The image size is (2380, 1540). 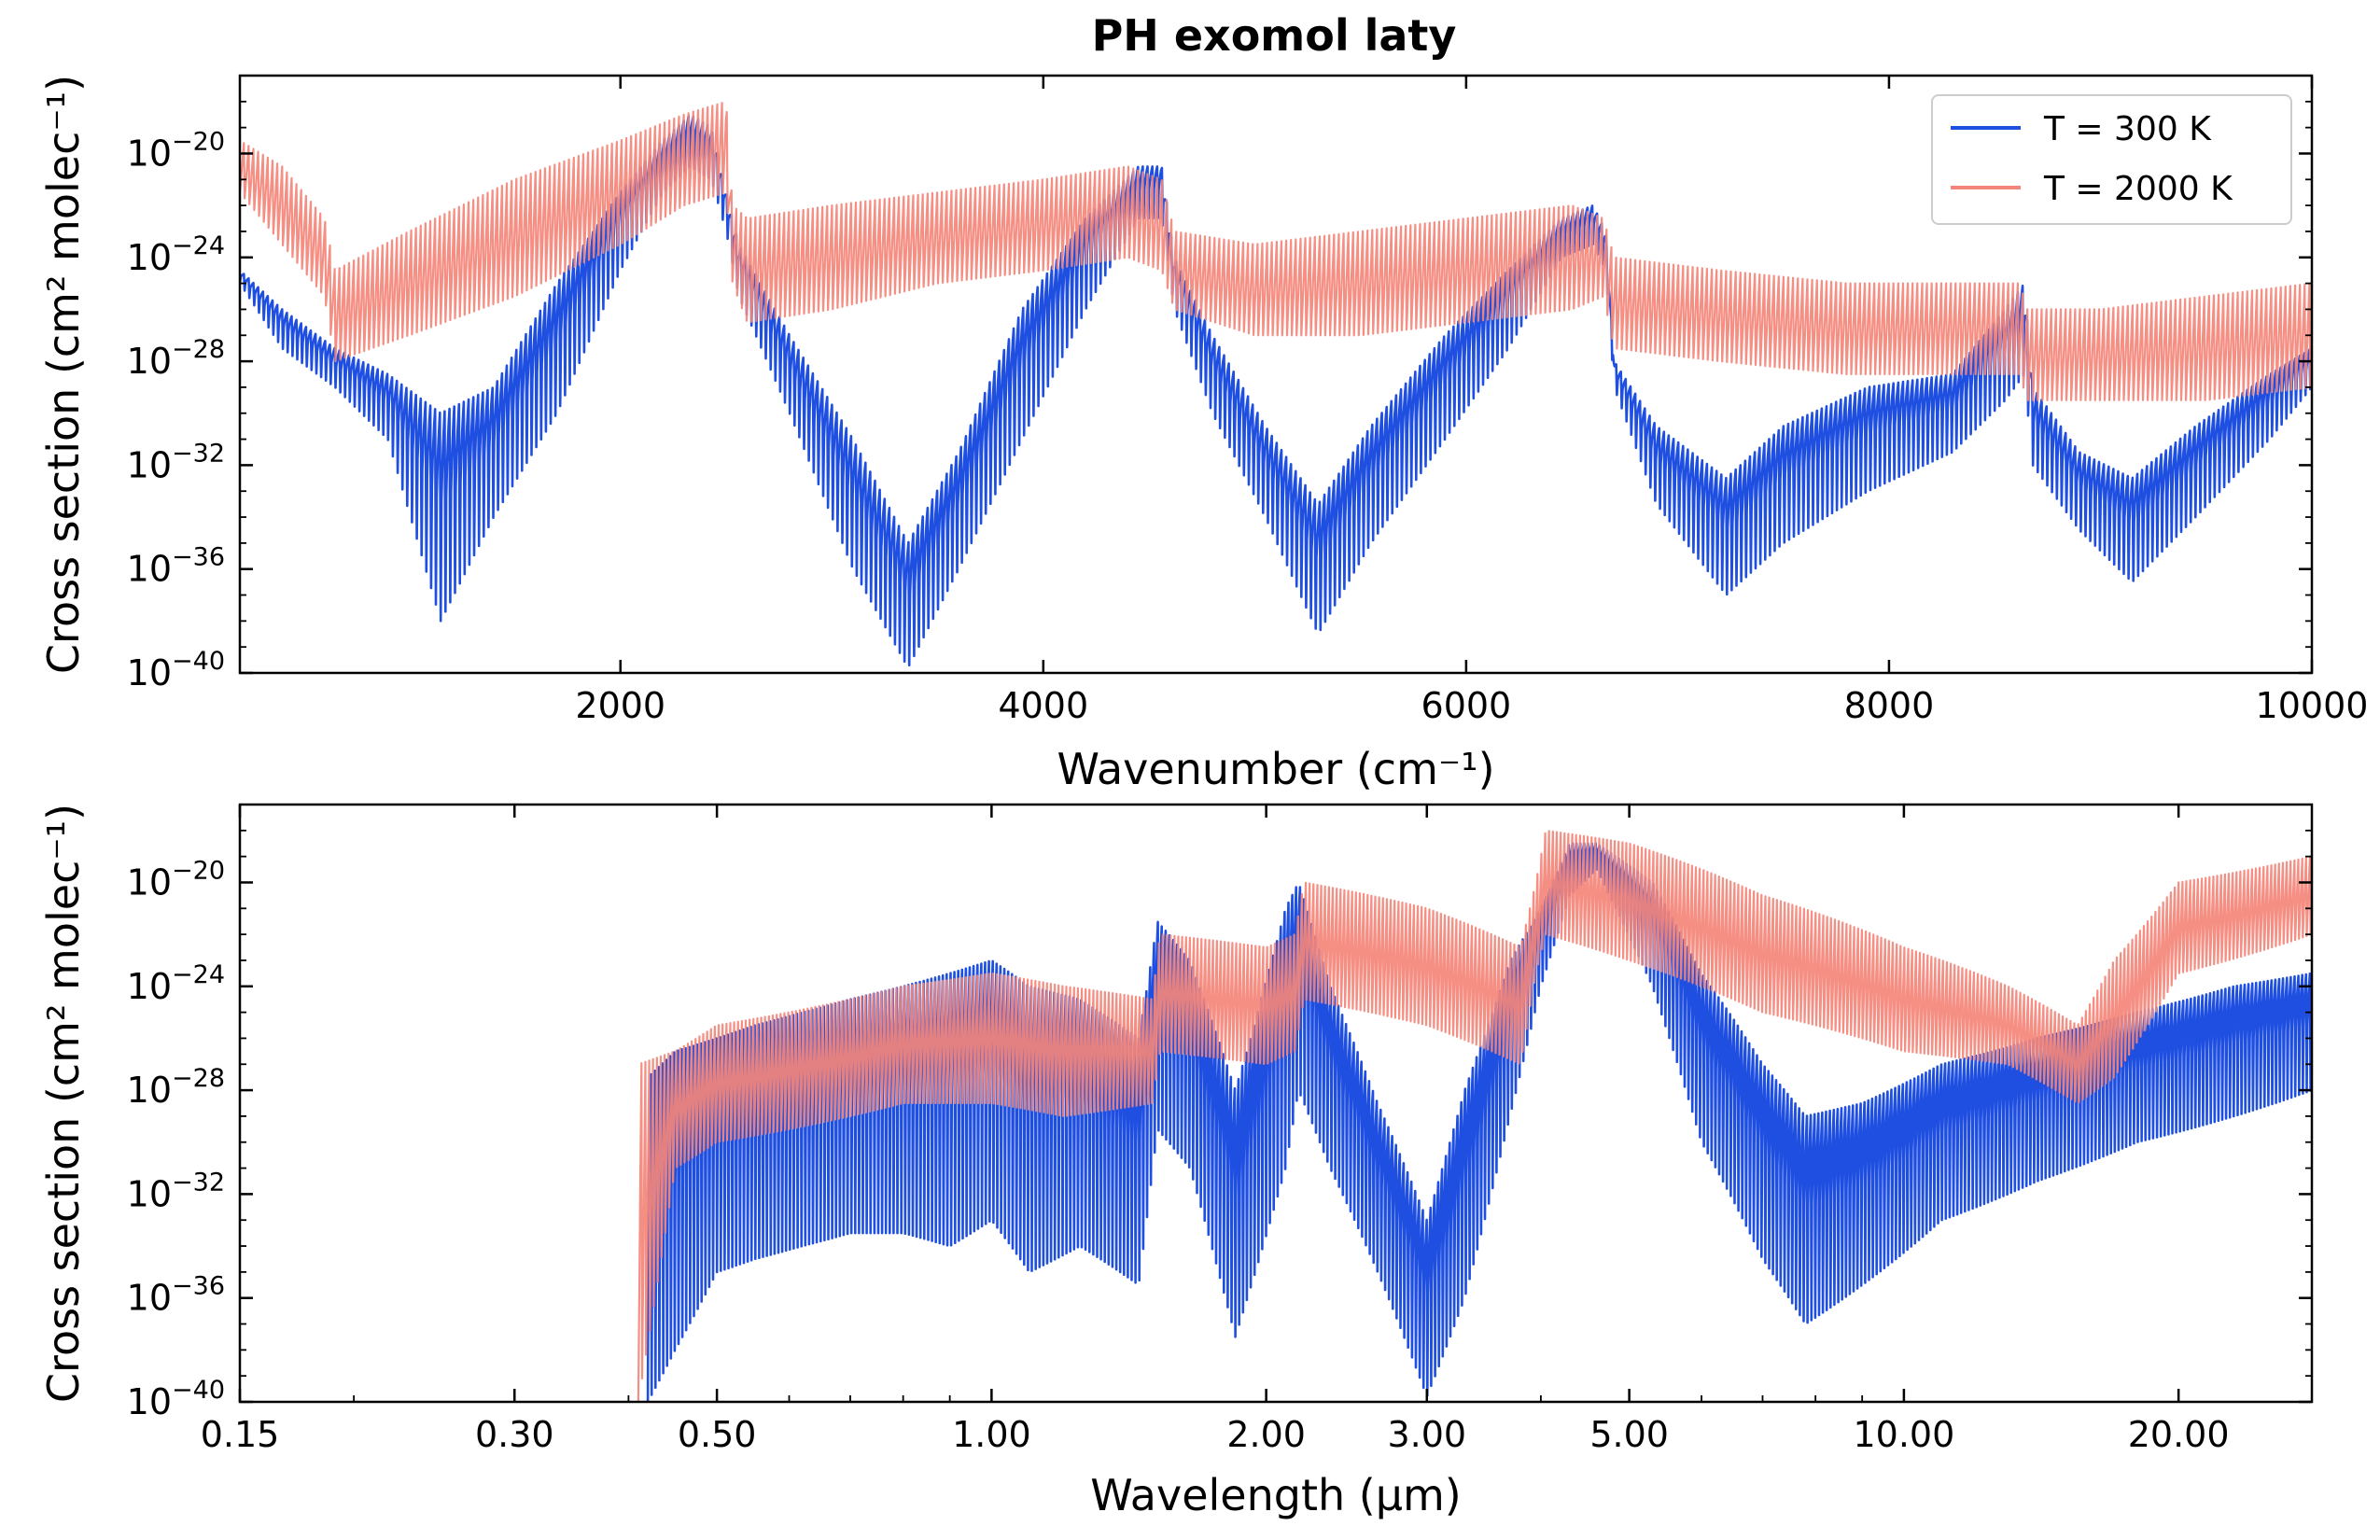 I want to click on x-tick-label: 0.30, so click(x=514, y=1434).